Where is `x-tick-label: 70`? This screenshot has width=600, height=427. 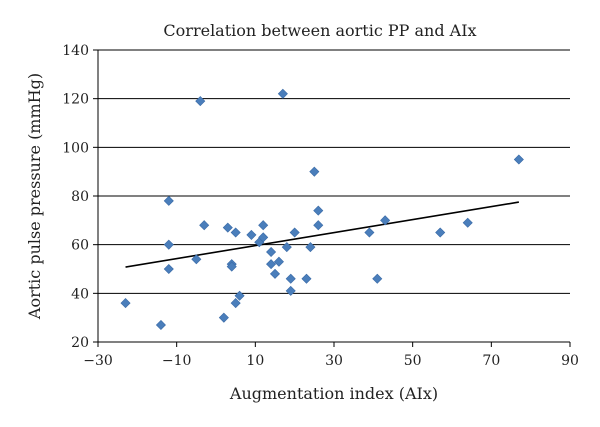 x-tick-label: 70 is located at coordinates (491, 361).